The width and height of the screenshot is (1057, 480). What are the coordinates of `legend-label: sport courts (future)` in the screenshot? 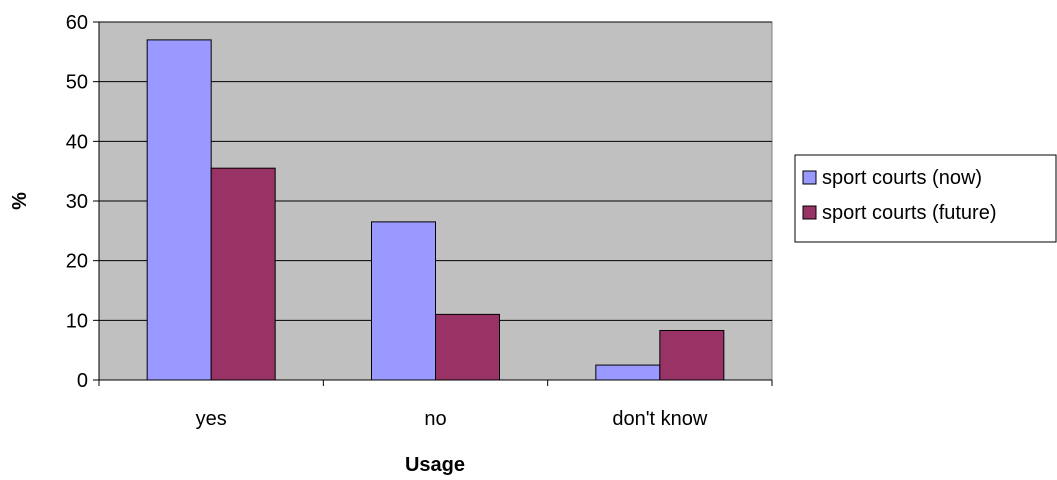 It's located at (909, 213).